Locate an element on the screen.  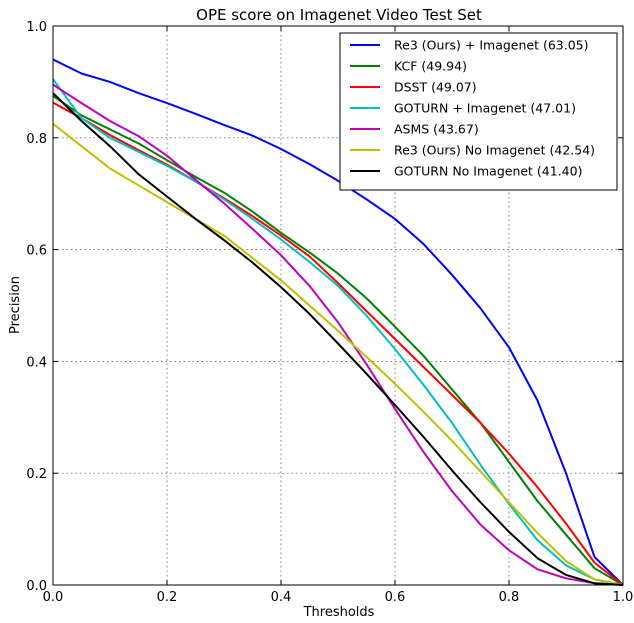
x-tick-label: 0.4 is located at coordinates (281, 597).